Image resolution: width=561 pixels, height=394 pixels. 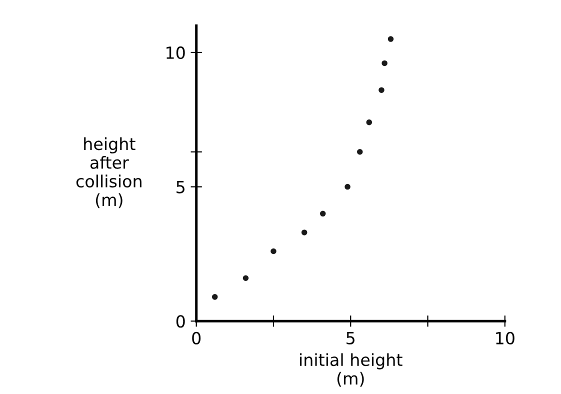 I want to click on x-tick-label: 10, so click(x=505, y=338).